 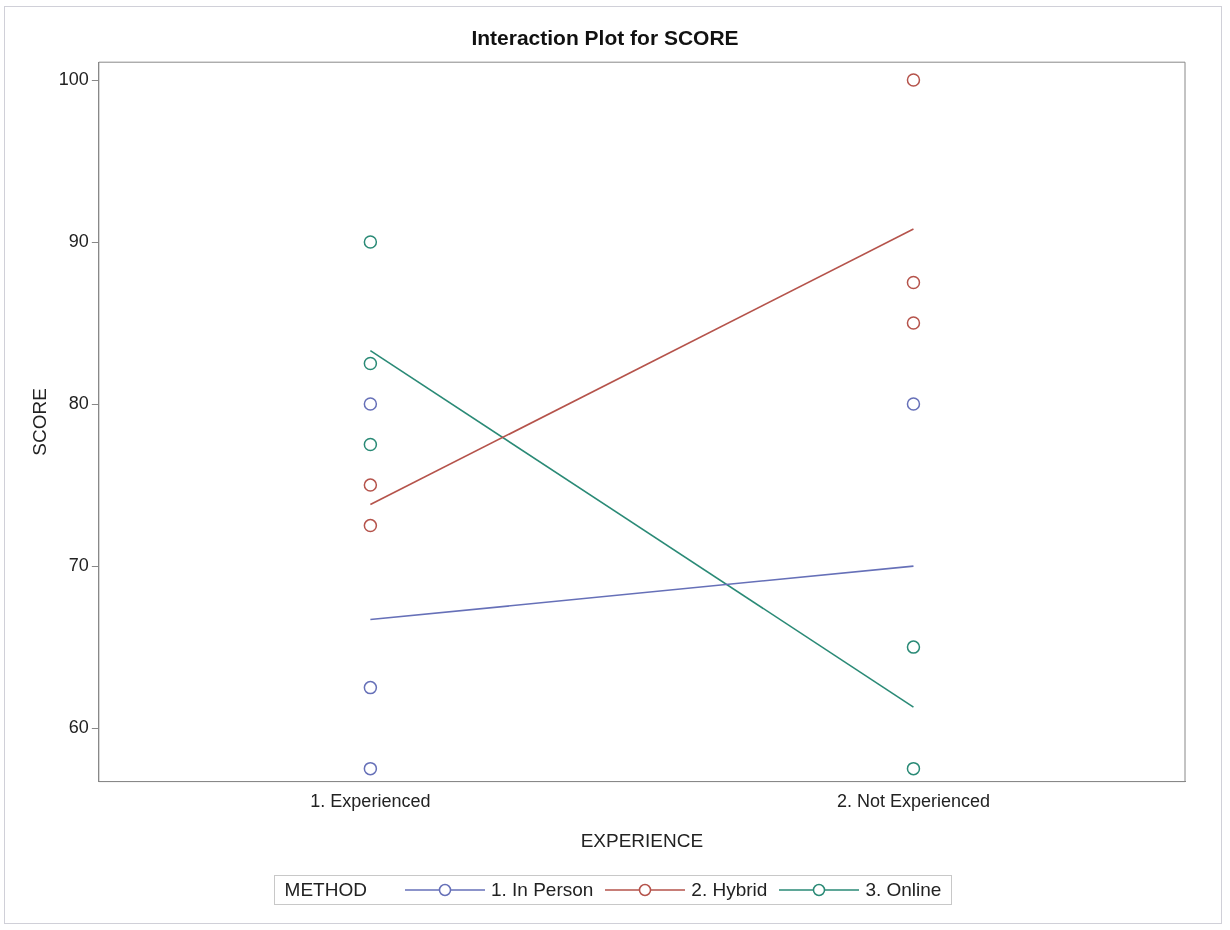 What do you see at coordinates (913, 801) in the screenshot?
I see `x-tick-label: 2. Not Experienced` at bounding box center [913, 801].